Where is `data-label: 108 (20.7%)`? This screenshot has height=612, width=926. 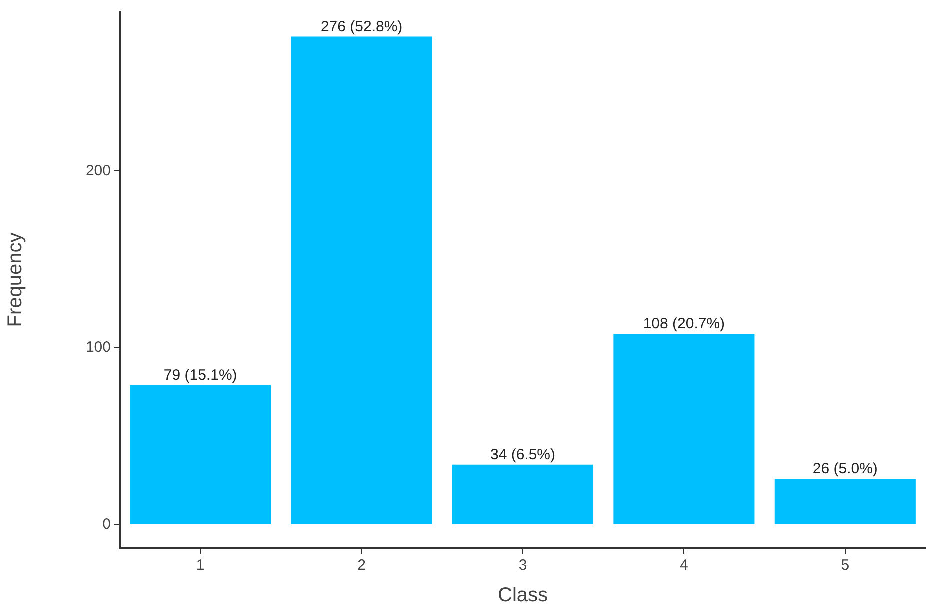 data-label: 108 (20.7%) is located at coordinates (684, 324).